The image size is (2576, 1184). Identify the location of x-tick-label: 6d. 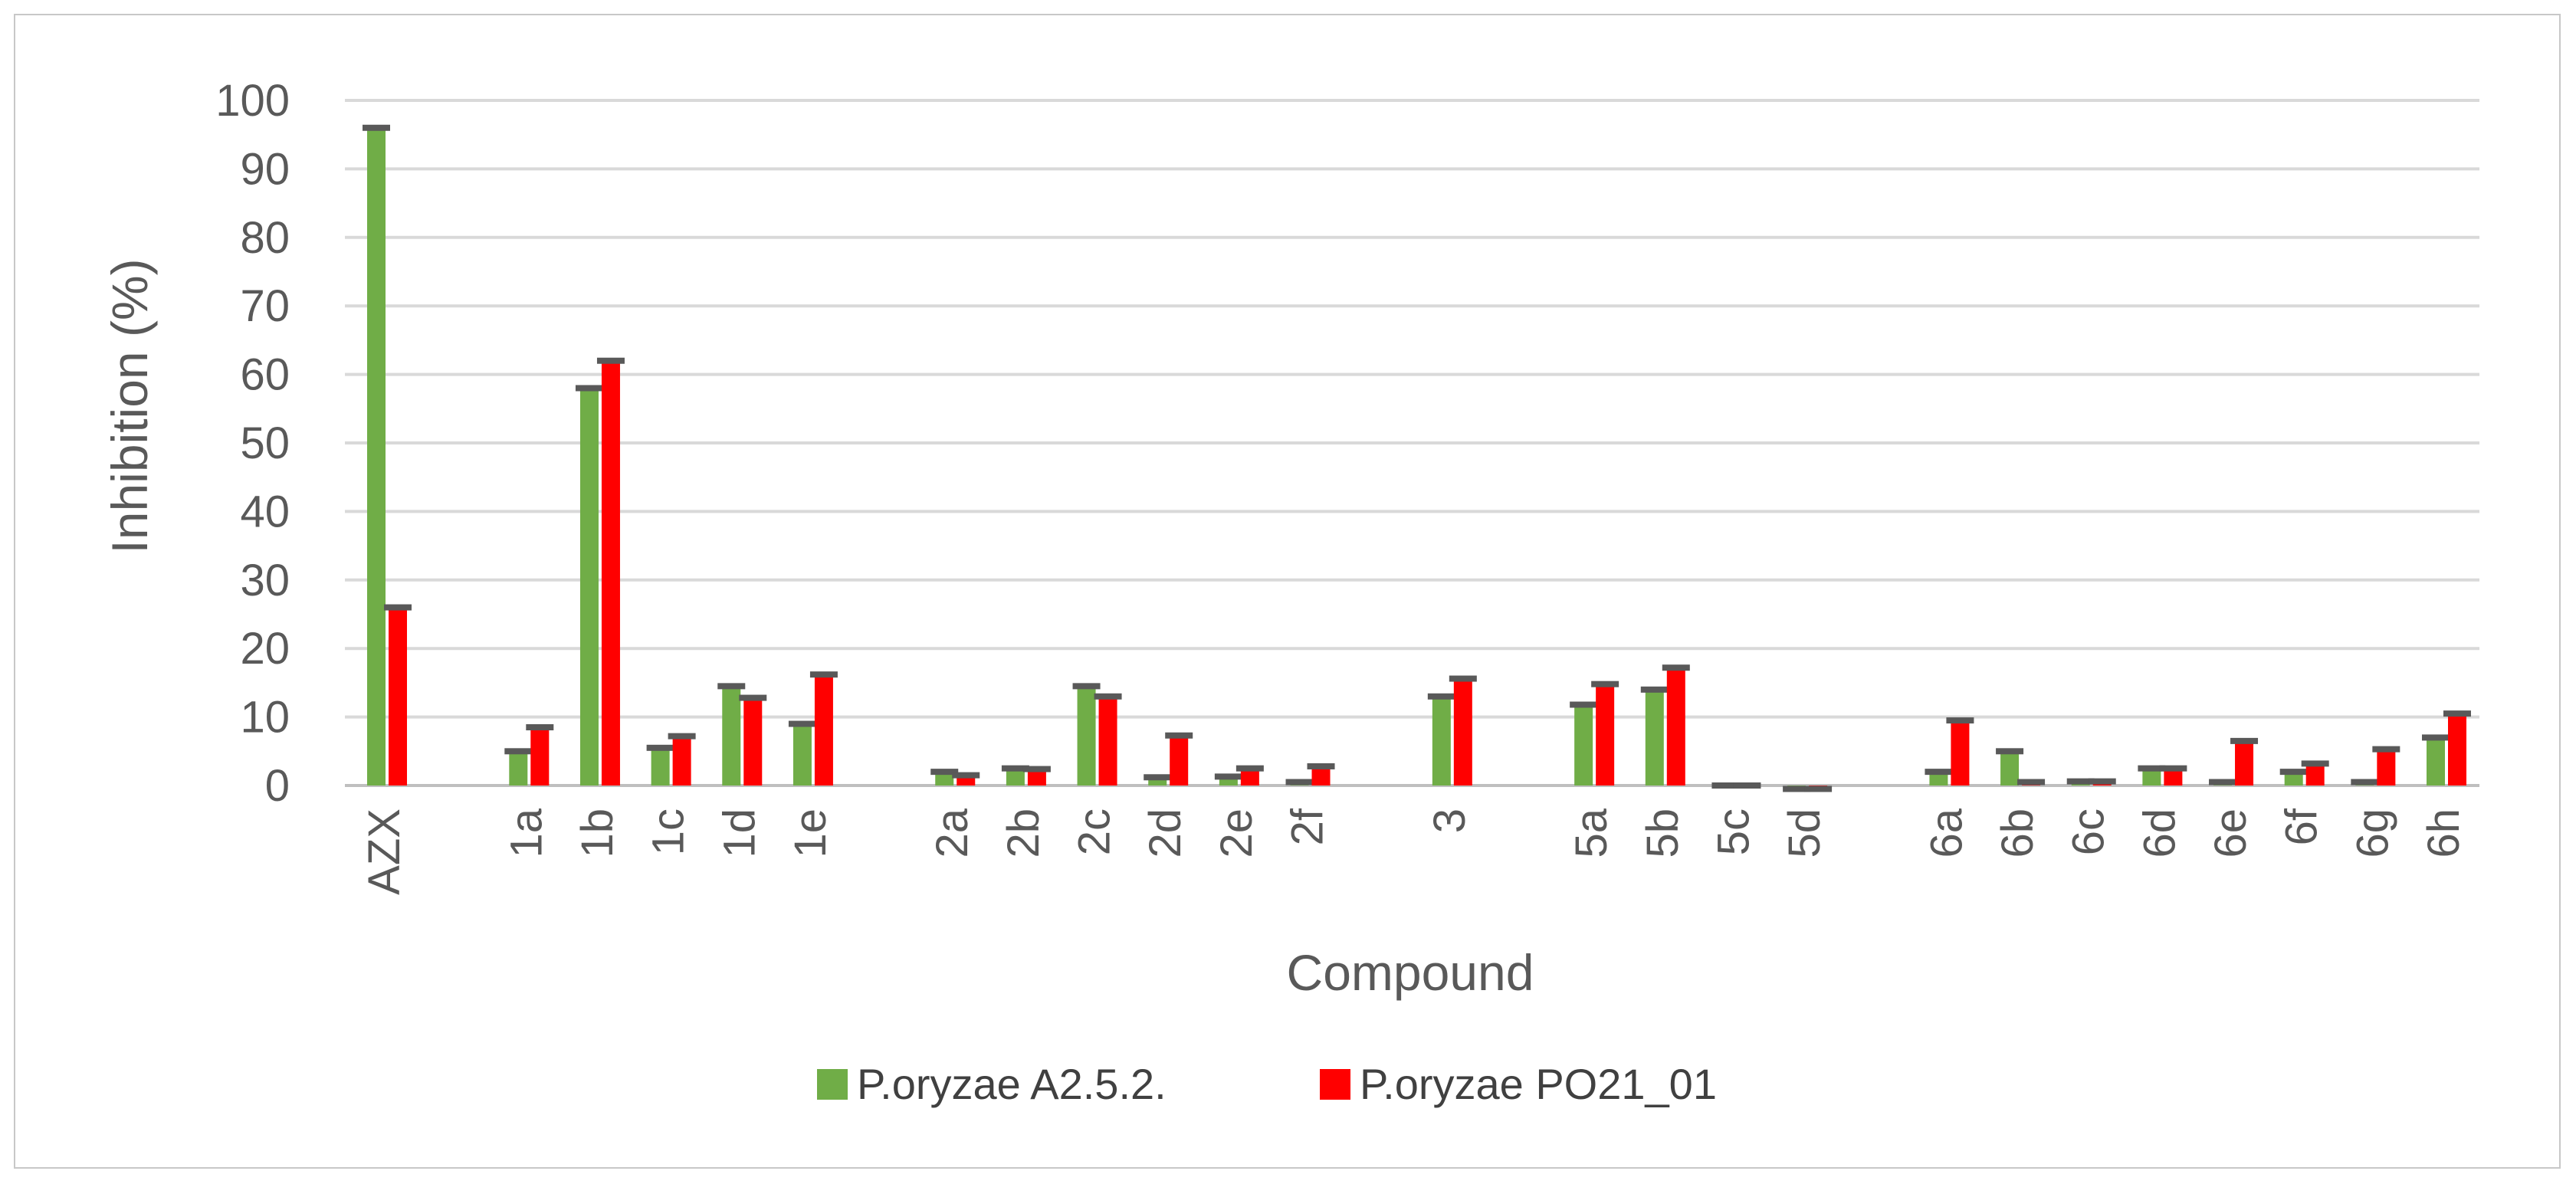
(2159, 833).